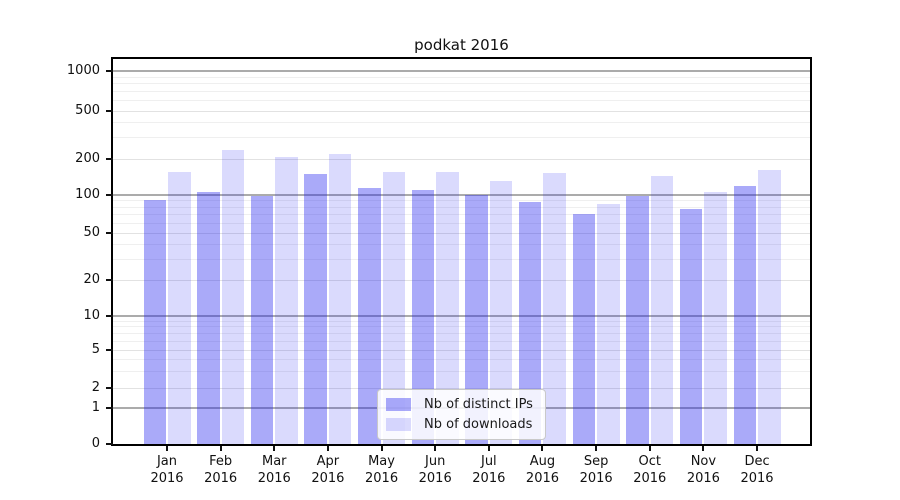 This screenshot has width=900, height=500. What do you see at coordinates (596, 461) in the screenshot?
I see `x-tick-month: Sep` at bounding box center [596, 461].